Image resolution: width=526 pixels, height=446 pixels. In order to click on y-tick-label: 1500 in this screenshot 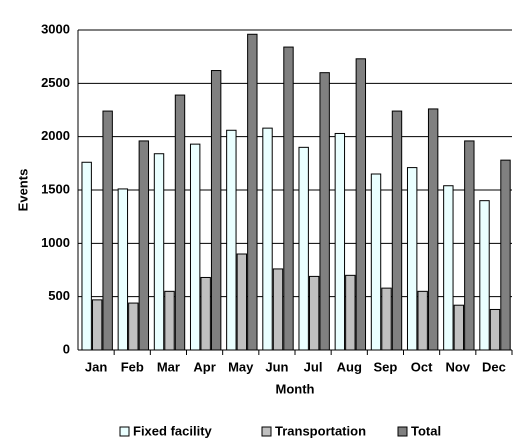, I will do `click(55, 188)`.